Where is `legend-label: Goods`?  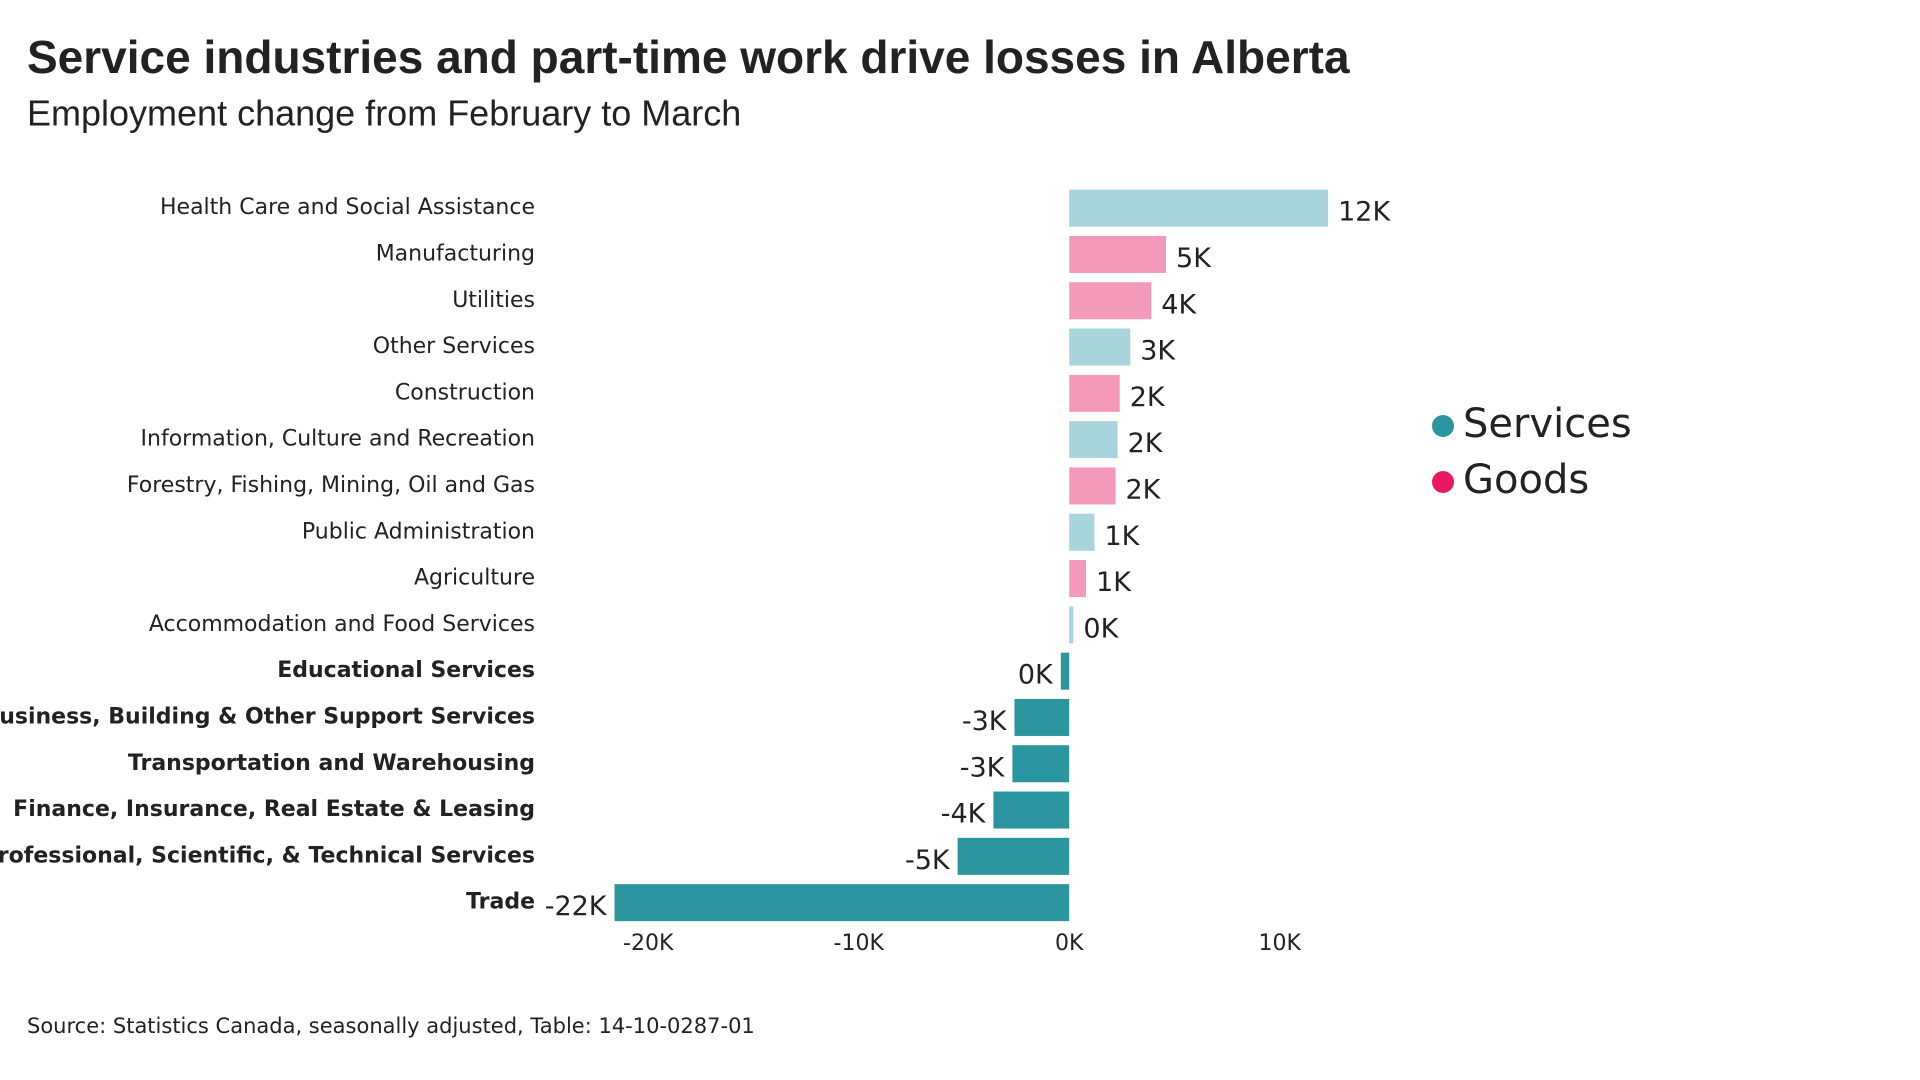
legend-label: Goods is located at coordinates (1526, 480).